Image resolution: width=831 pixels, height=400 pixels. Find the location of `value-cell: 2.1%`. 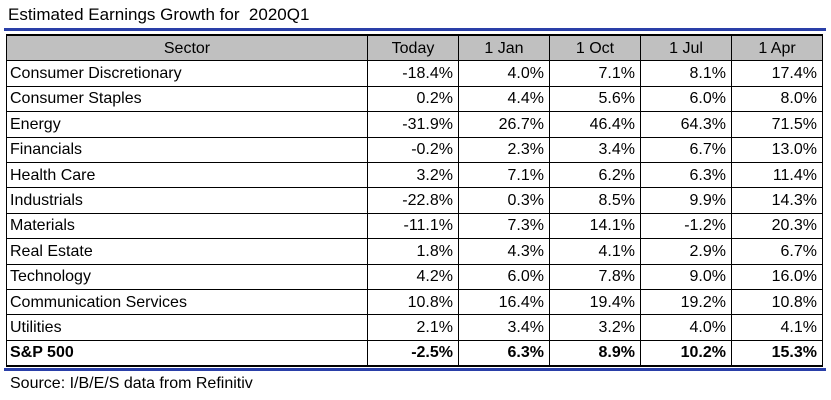

value-cell: 2.1% is located at coordinates (413, 327).